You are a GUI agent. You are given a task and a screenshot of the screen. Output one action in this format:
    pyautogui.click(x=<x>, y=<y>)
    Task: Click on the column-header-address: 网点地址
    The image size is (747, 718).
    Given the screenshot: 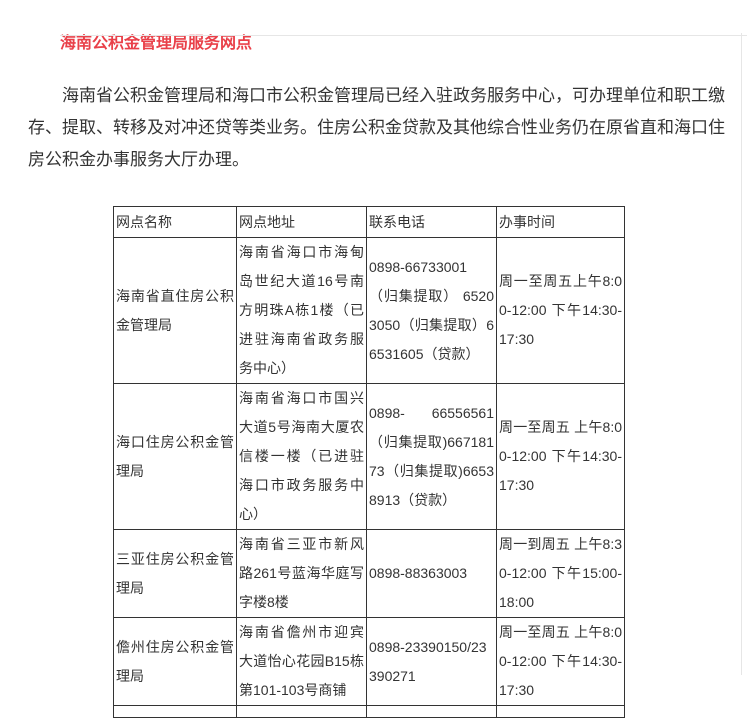 What is the action you would take?
    pyautogui.click(x=301, y=222)
    